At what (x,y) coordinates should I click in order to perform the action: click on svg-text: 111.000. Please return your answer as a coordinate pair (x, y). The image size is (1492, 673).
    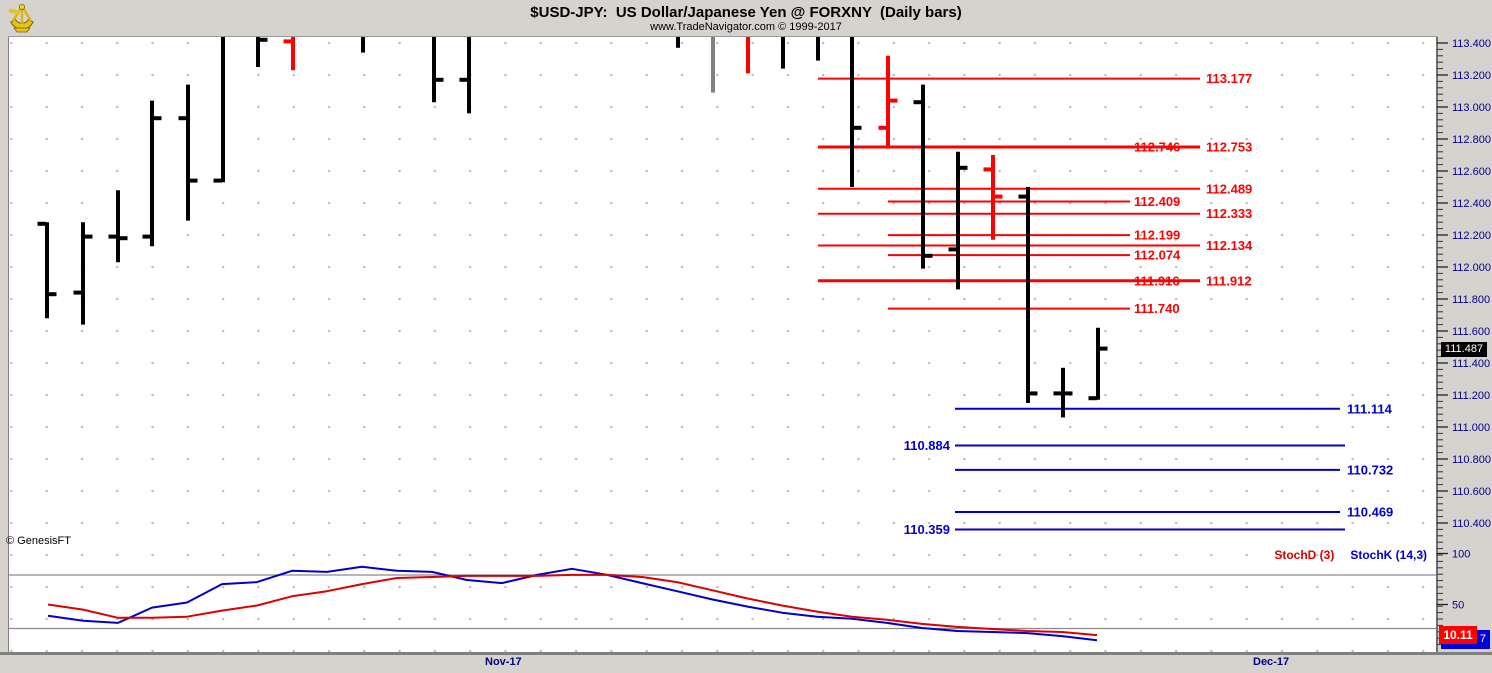
    Looking at the image, I should click on (1471, 428).